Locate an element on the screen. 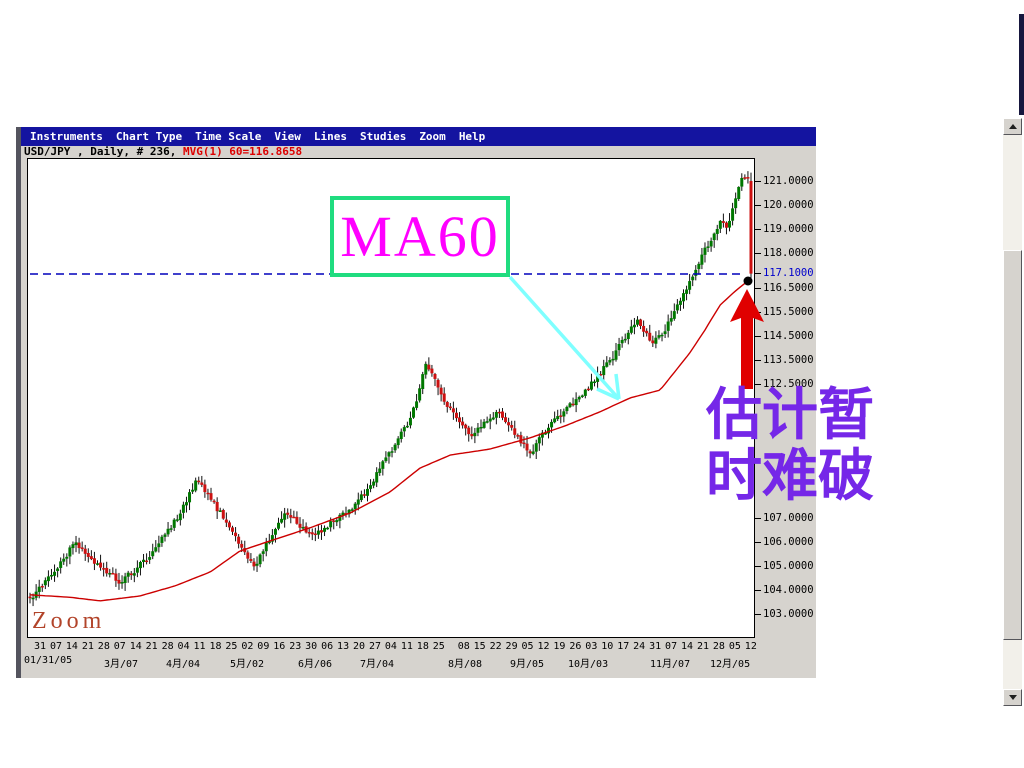  price-axis-label: 105.0000 is located at coordinates (788, 566).